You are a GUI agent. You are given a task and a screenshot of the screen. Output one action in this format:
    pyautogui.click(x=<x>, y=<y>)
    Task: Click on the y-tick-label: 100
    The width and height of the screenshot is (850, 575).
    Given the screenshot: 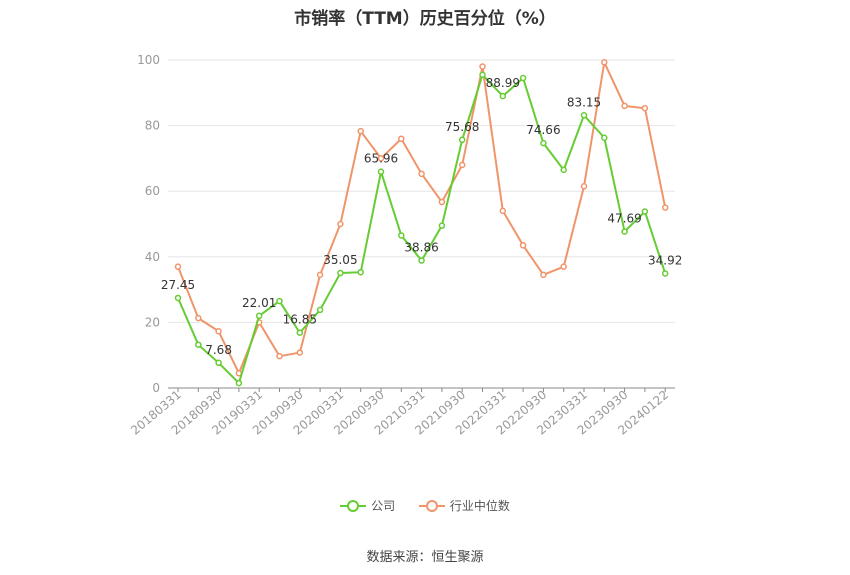 What is the action you would take?
    pyautogui.click(x=148, y=60)
    